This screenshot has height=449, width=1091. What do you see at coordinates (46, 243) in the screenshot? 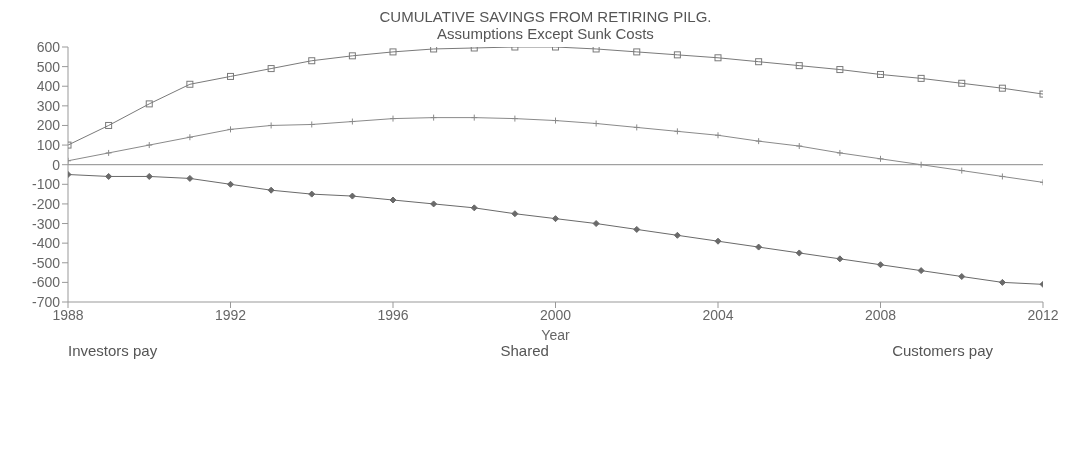
I see `y-tick-label: -400` at bounding box center [46, 243].